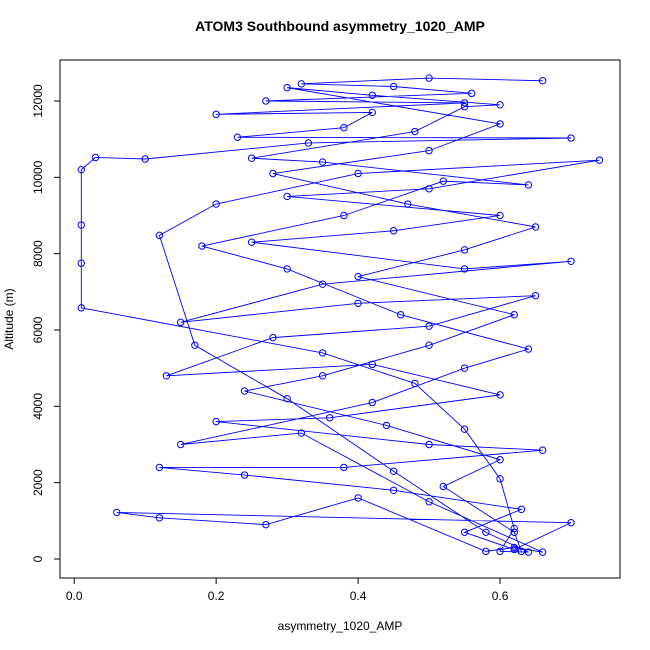  What do you see at coordinates (9, 318) in the screenshot?
I see `y-axis-label: Altitude (m)` at bounding box center [9, 318].